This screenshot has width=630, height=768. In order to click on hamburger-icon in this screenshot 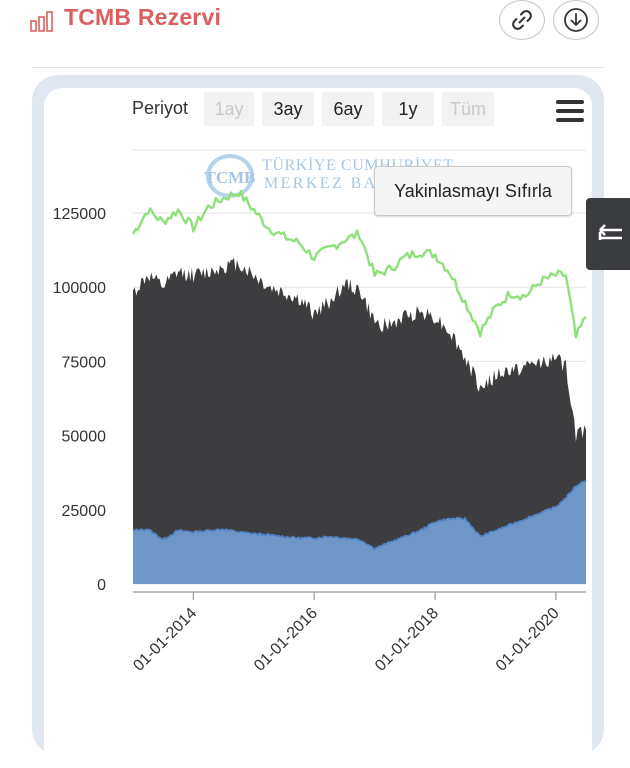, I will do `click(570, 111)`.